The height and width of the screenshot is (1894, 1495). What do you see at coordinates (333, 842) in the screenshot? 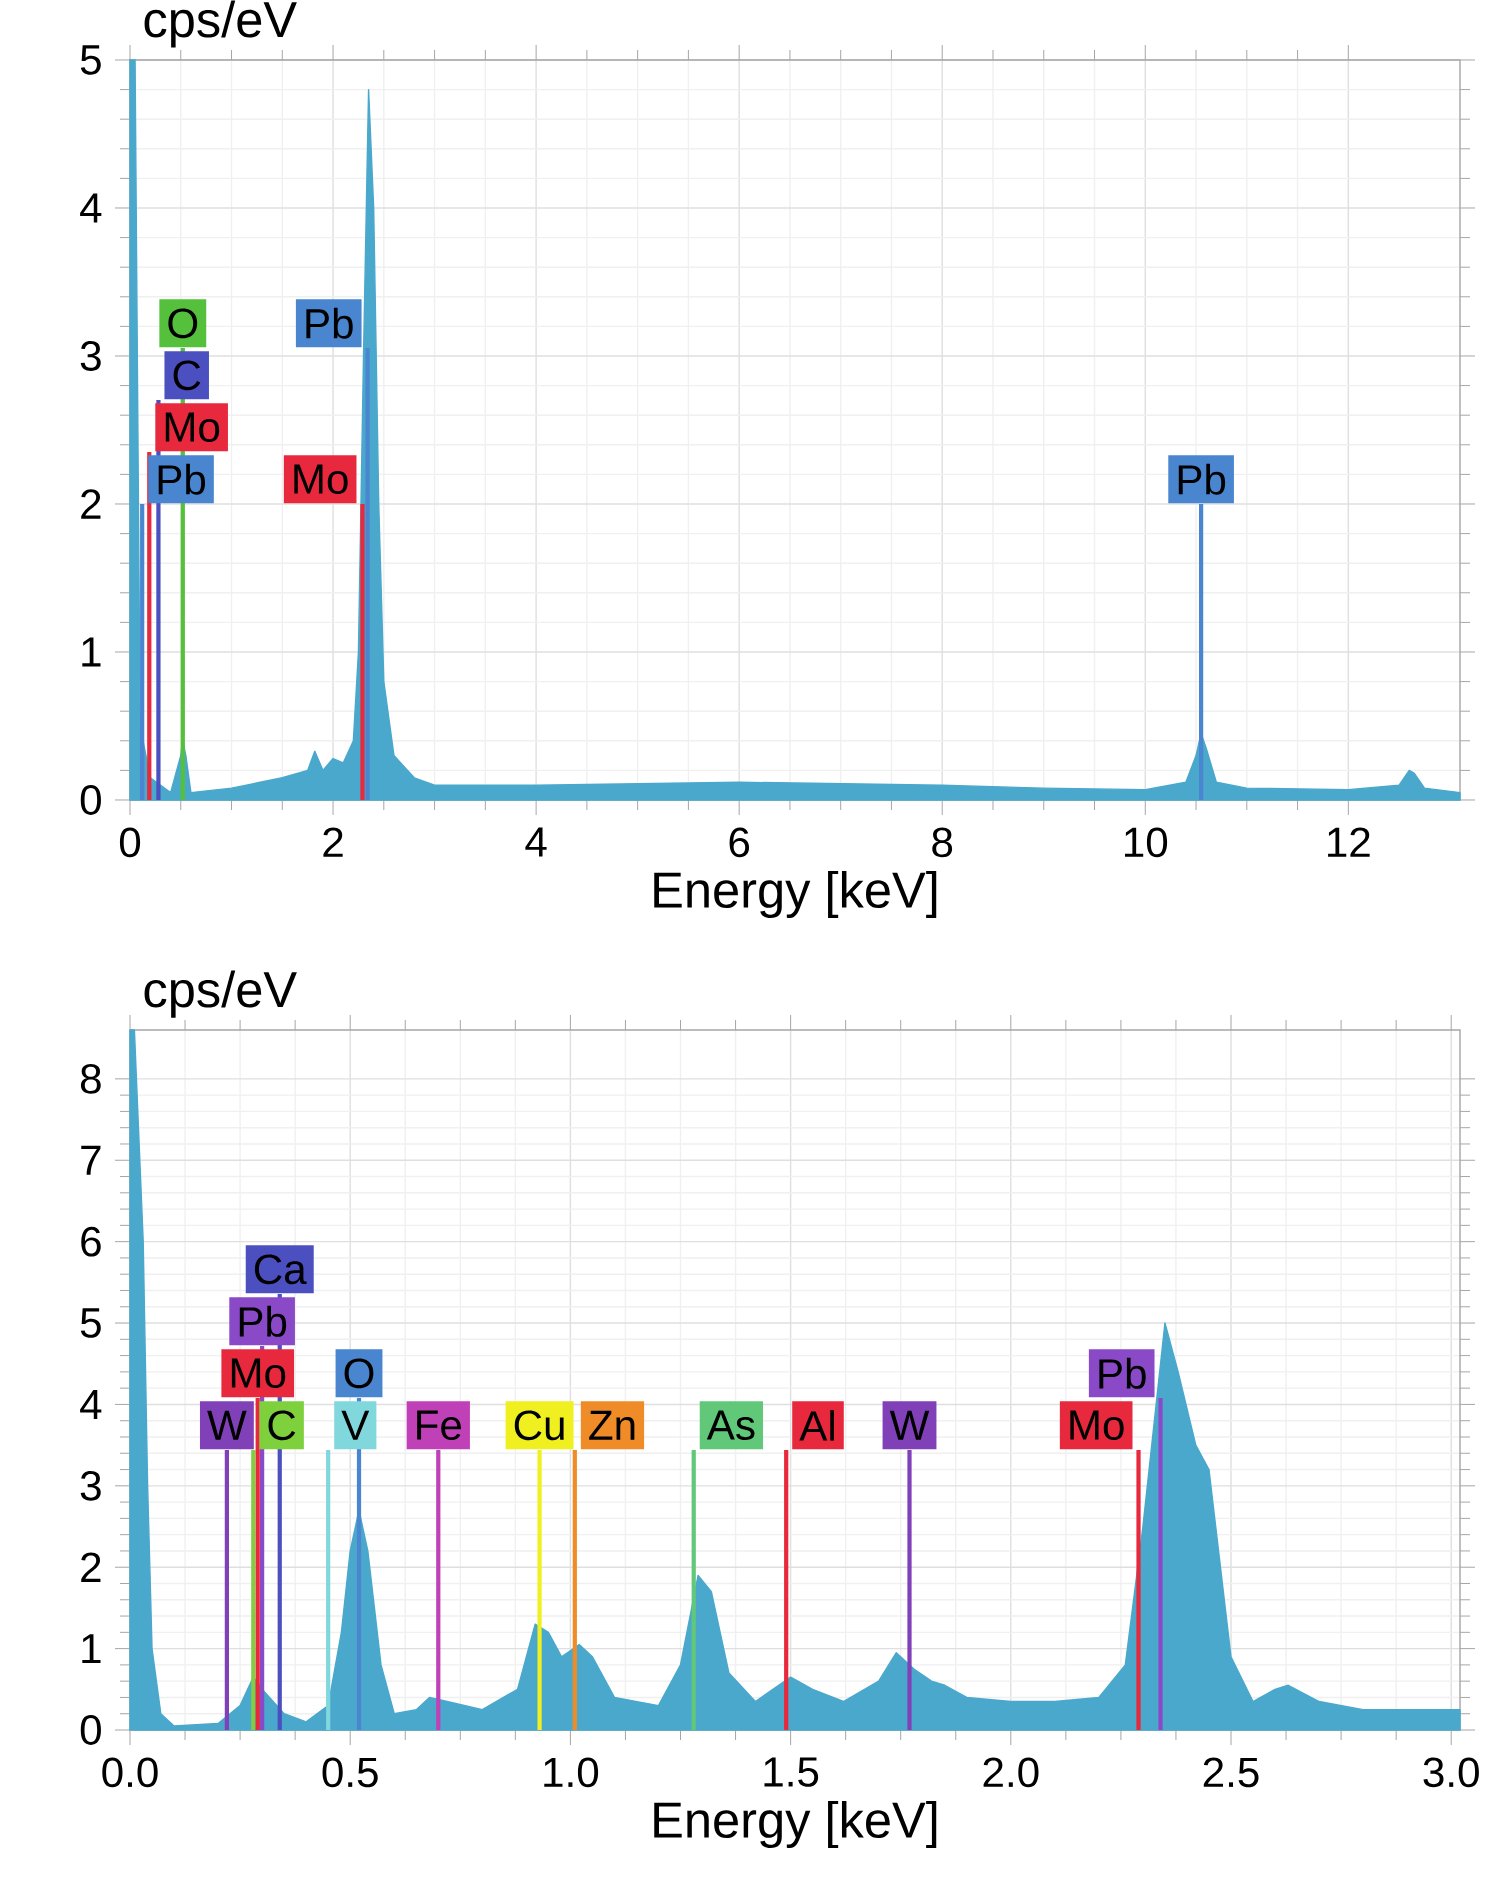
I see `x-tick-label: 2` at bounding box center [333, 842].